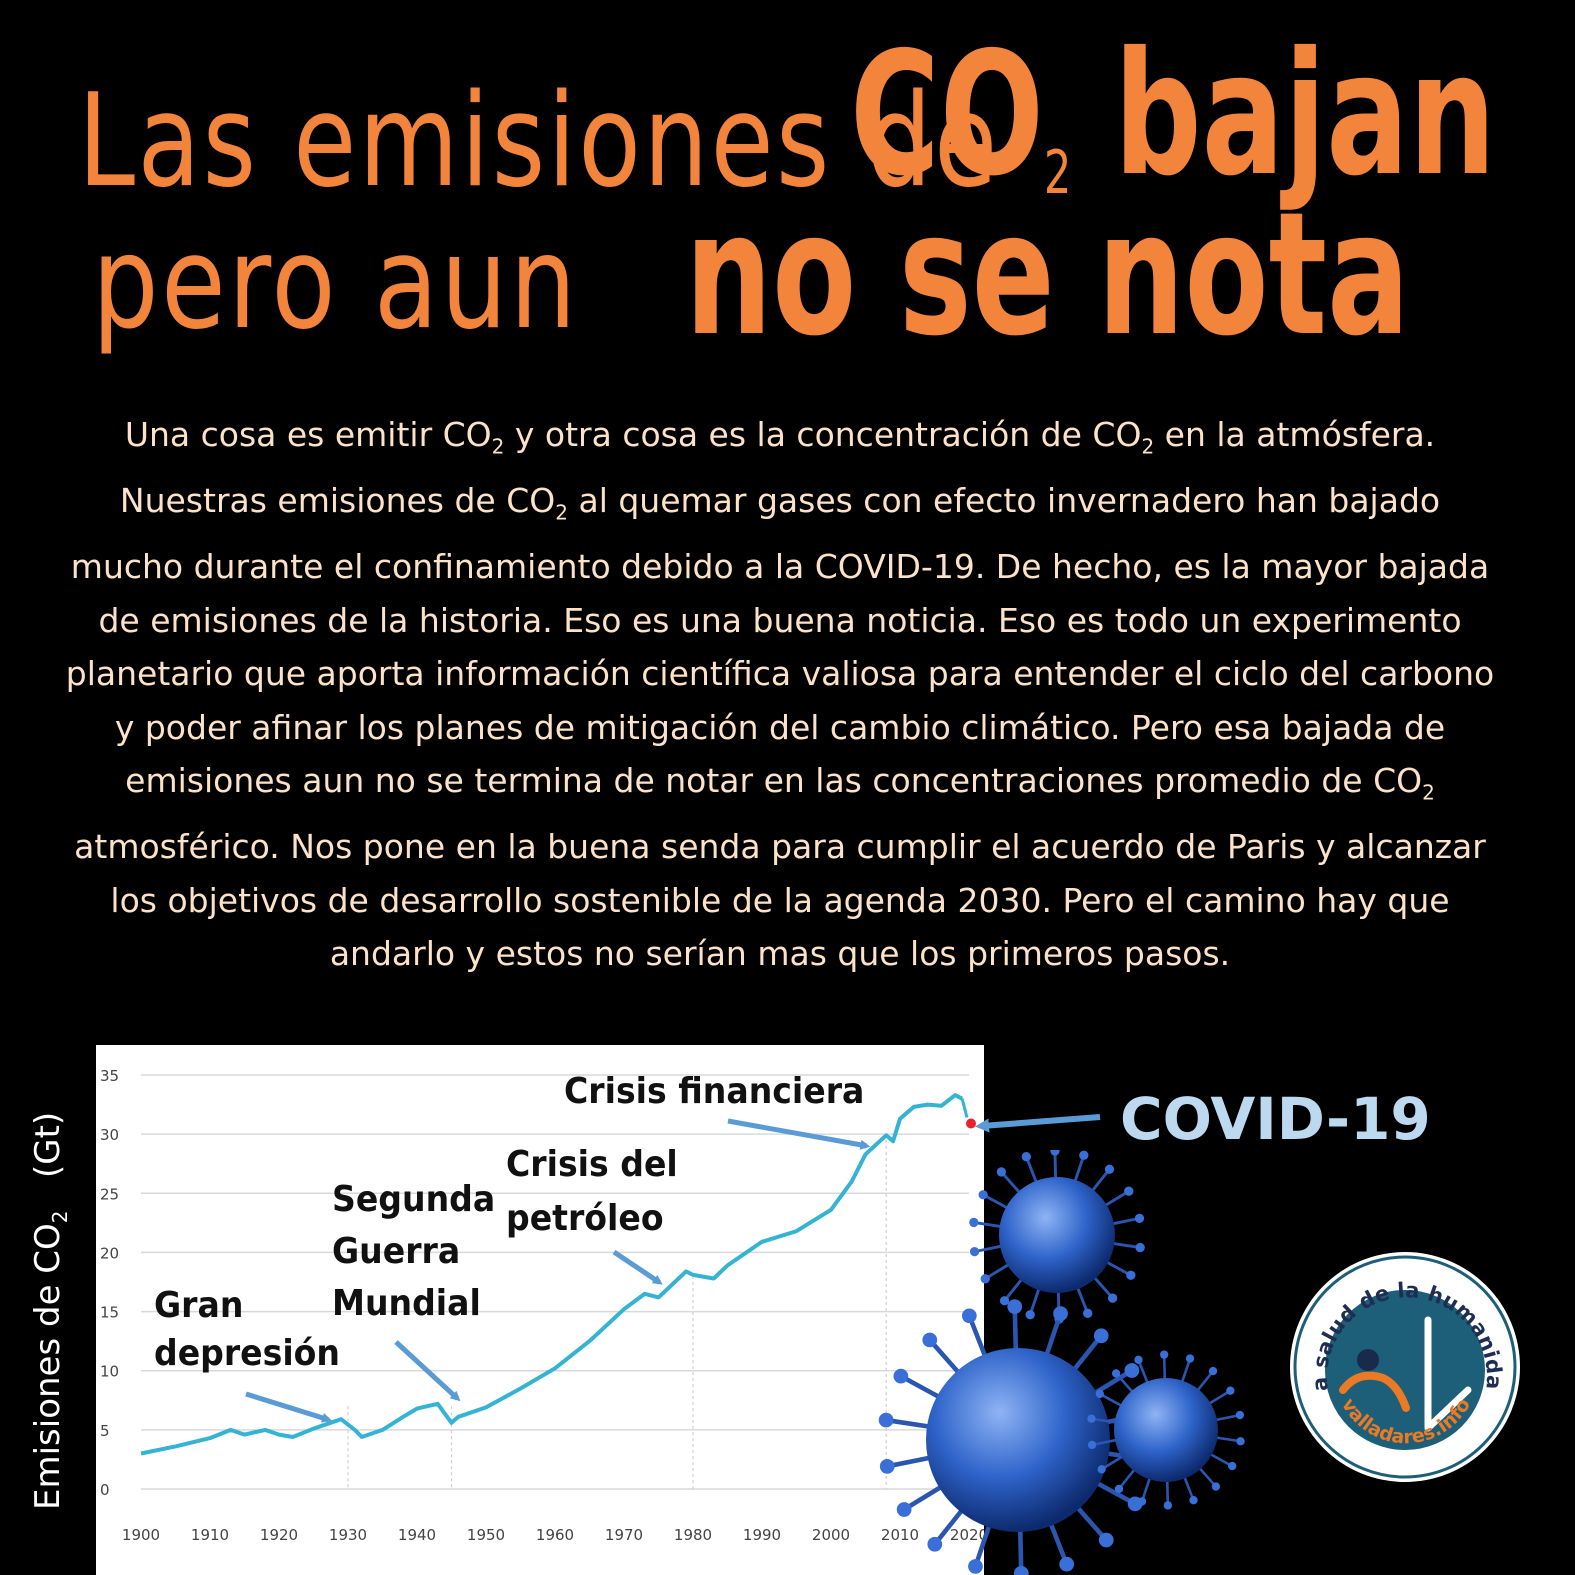 The width and height of the screenshot is (1575, 1575). What do you see at coordinates (109, 1372) in the screenshot?
I see `y-tick-label: 10` at bounding box center [109, 1372].